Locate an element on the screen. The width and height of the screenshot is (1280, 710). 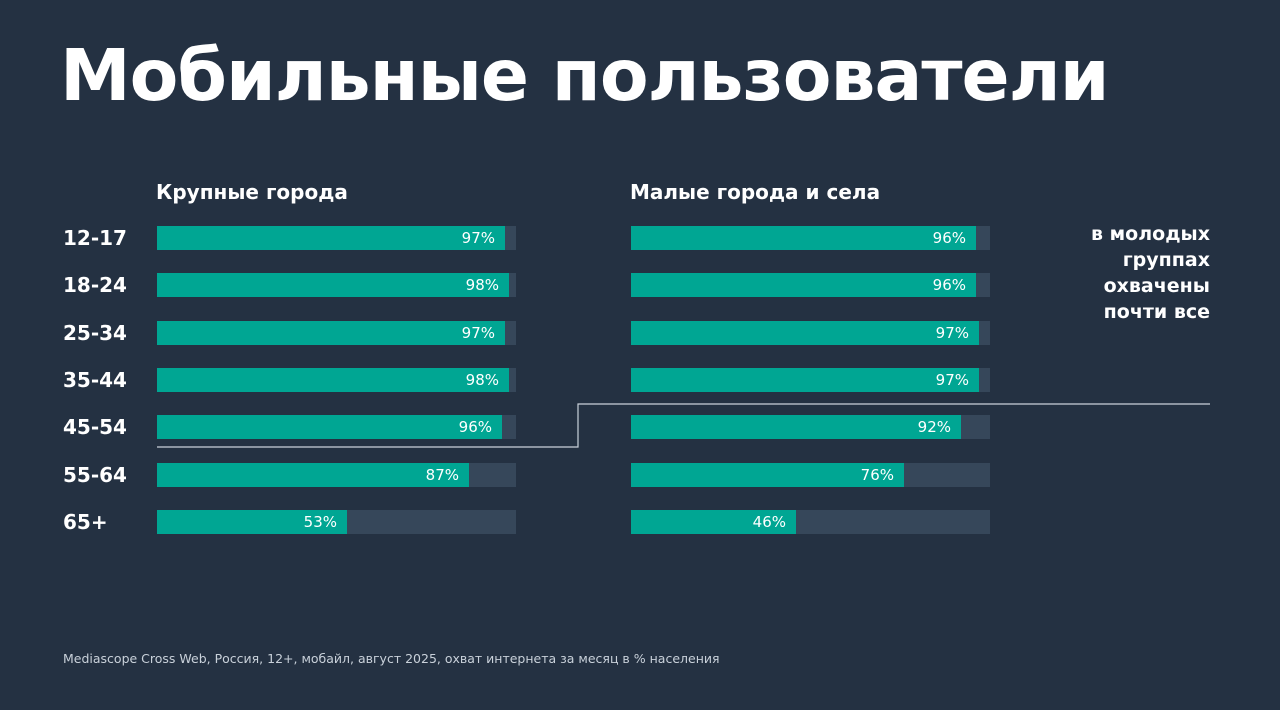
bar-value-label: 53% is located at coordinates (320, 521).